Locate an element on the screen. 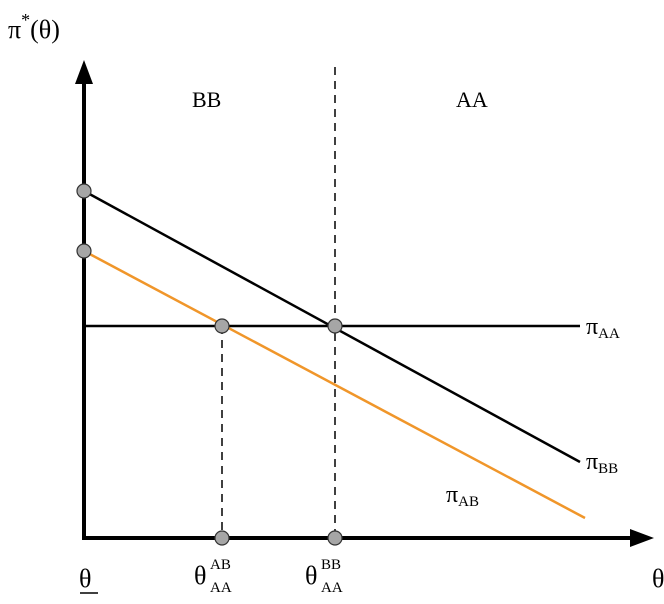  threshold-label-ab-sup: AB is located at coordinates (220, 565).